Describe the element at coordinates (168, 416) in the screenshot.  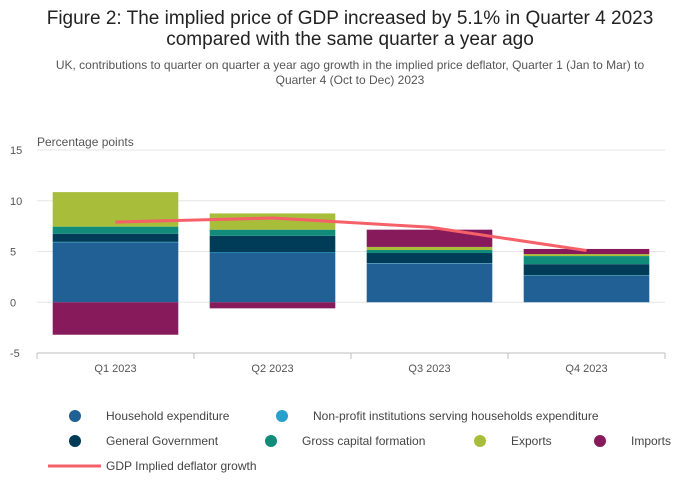
I see `legend-label-household: Household expenditure` at that location.